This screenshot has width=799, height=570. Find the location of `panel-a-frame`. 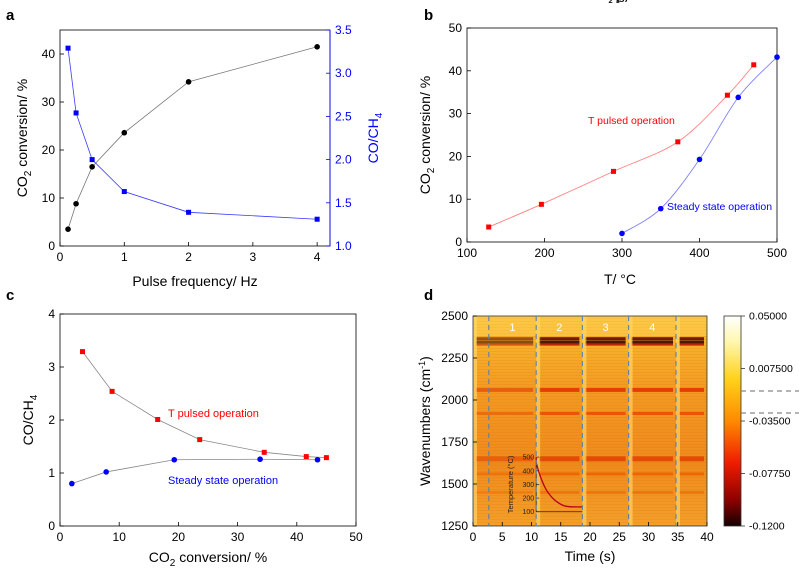

panel-a-frame is located at coordinates (195, 138).